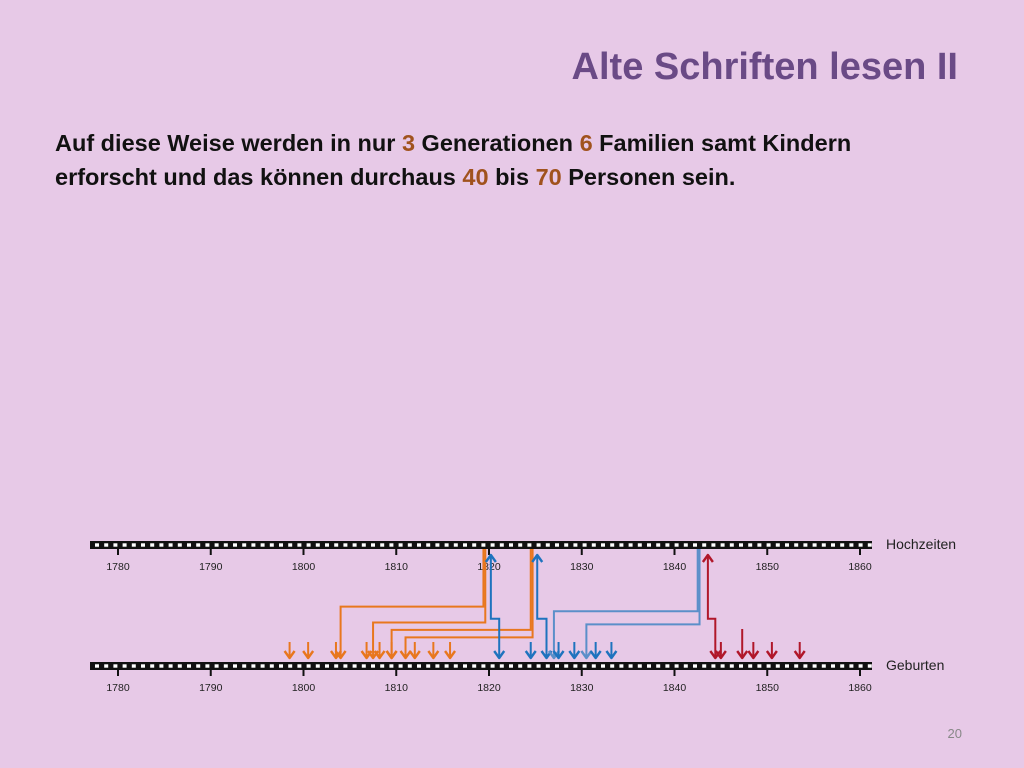 This screenshot has height=768, width=1024. I want to click on body-text-part: Generationen, so click(497, 143).